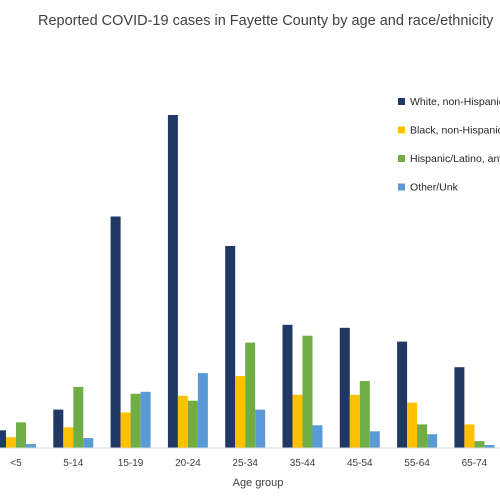 The height and width of the screenshot is (500, 500). I want to click on legend-label: Other/Unk, so click(434, 188).